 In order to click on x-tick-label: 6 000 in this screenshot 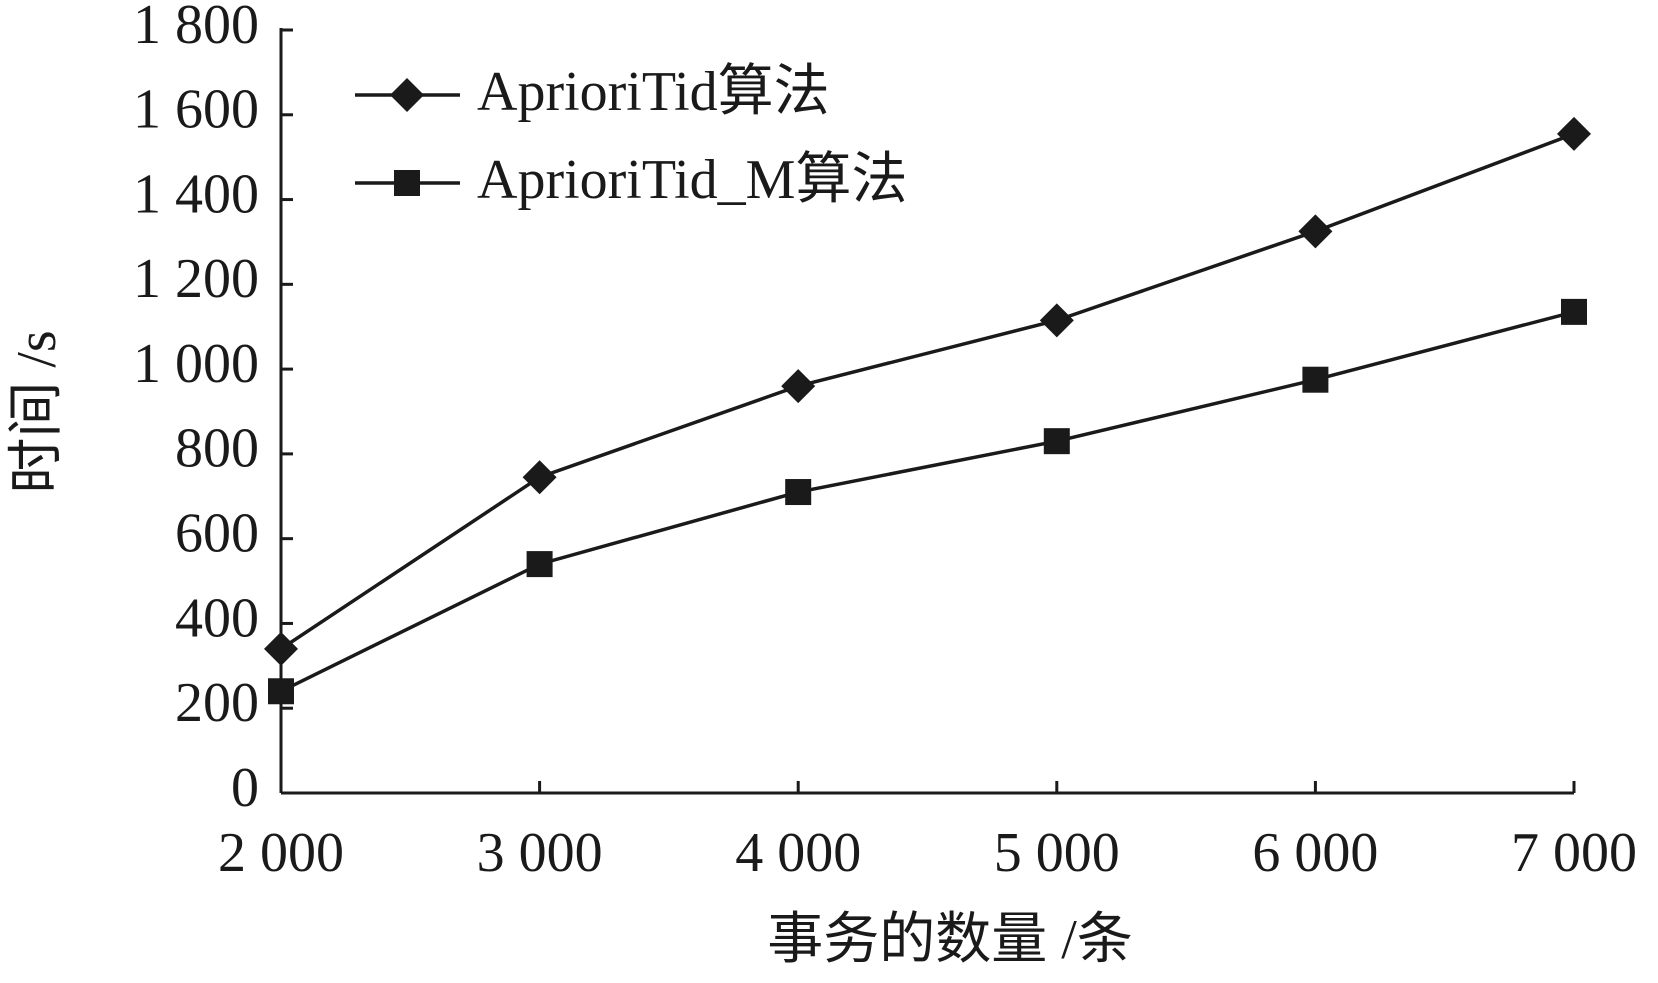, I will do `click(1315, 853)`.